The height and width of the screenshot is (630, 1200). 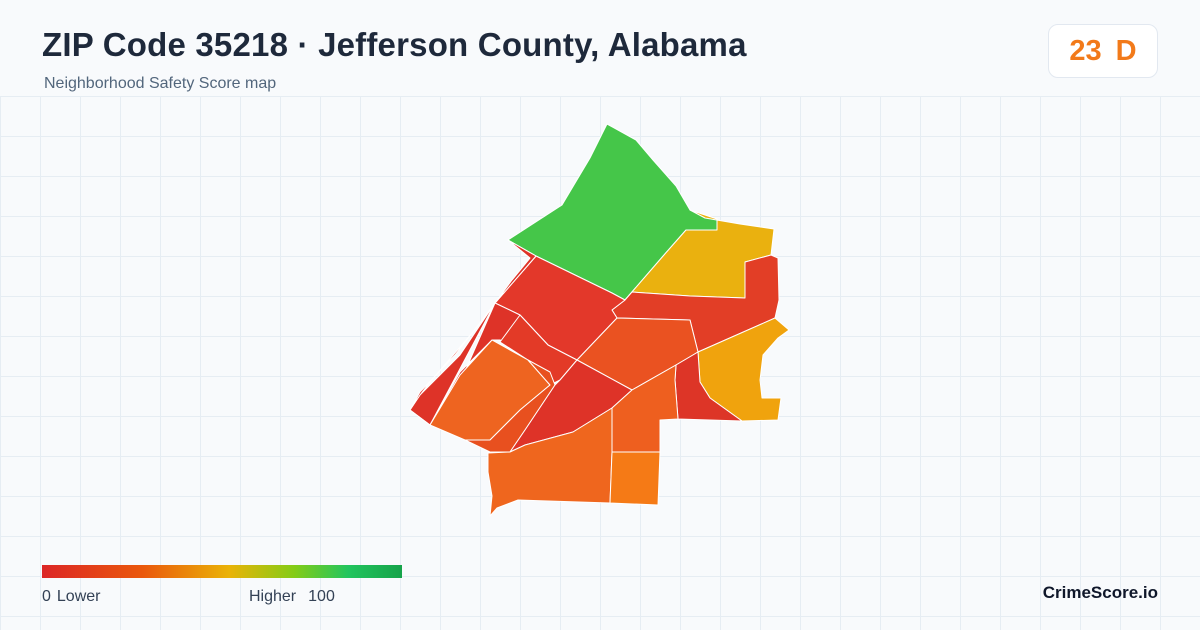 I want to click on brand-logo-text: CrimeScore.io, so click(x=1100, y=592).